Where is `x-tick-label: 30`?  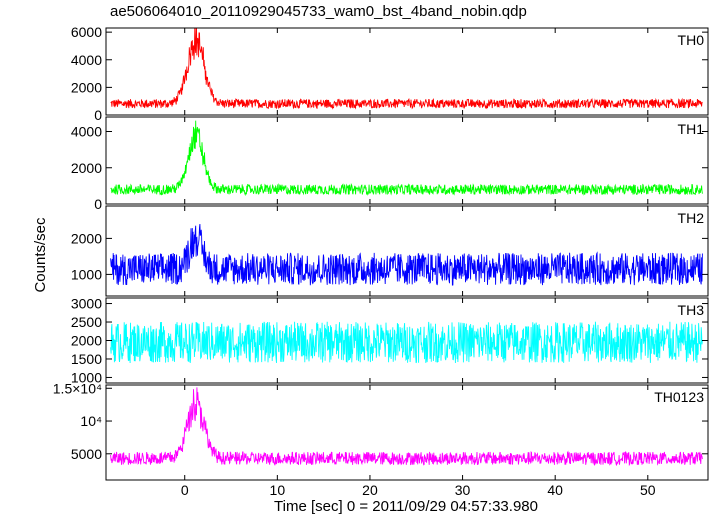 x-tick-label: 30 is located at coordinates (463, 490).